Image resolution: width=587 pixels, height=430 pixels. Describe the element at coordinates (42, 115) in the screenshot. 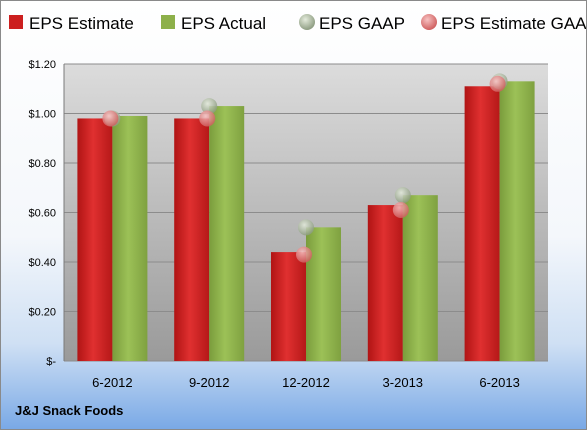

I see `y-tick-label: $1.00` at that location.